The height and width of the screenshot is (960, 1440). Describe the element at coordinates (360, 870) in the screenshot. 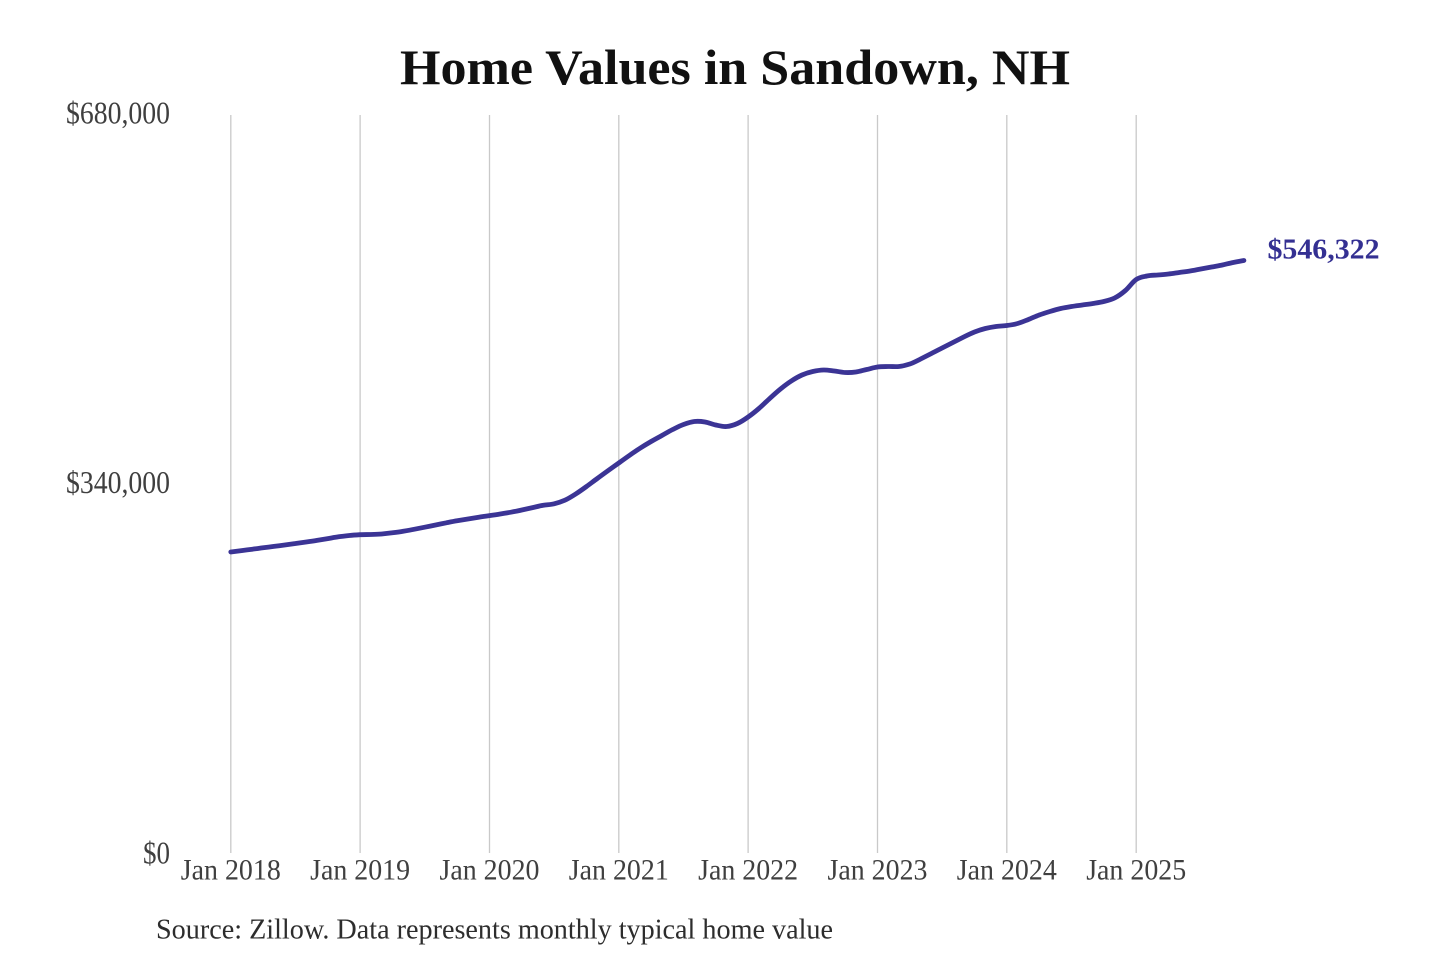

I see `svg-text: Jan 2019` at that location.